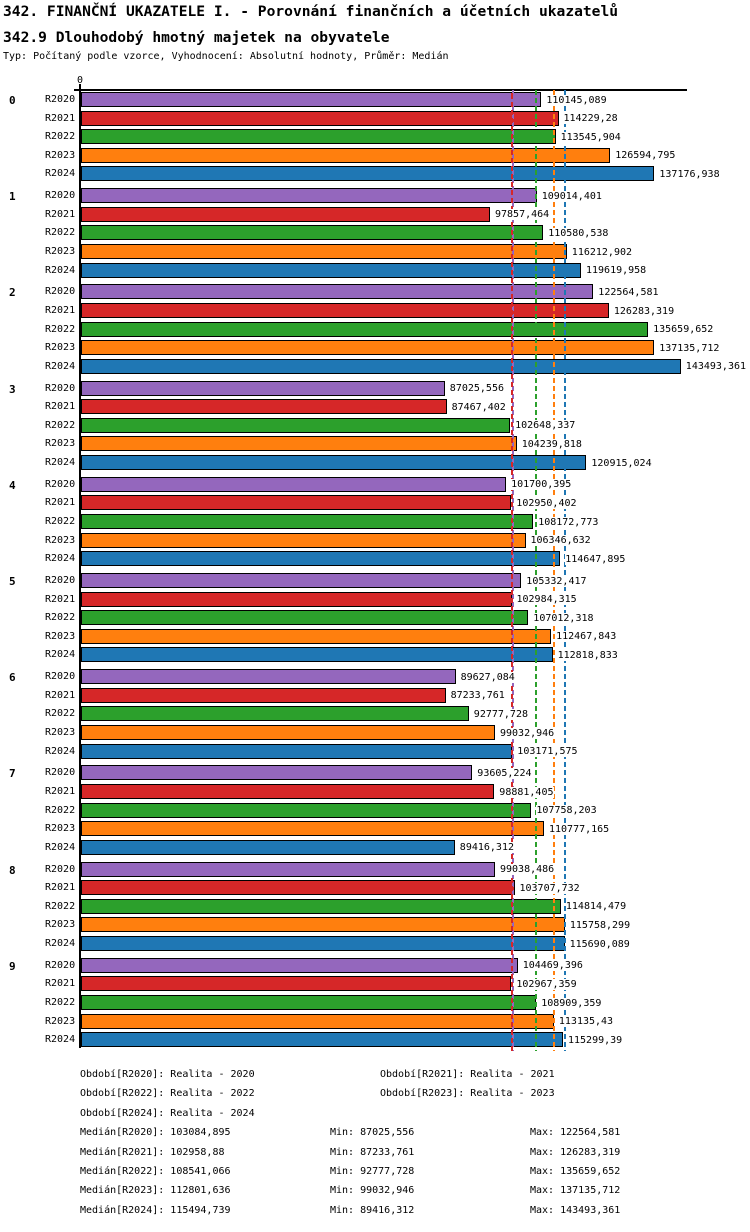 The width and height of the screenshot is (750, 1232). I want to click on group-label: 6, so click(12, 678).